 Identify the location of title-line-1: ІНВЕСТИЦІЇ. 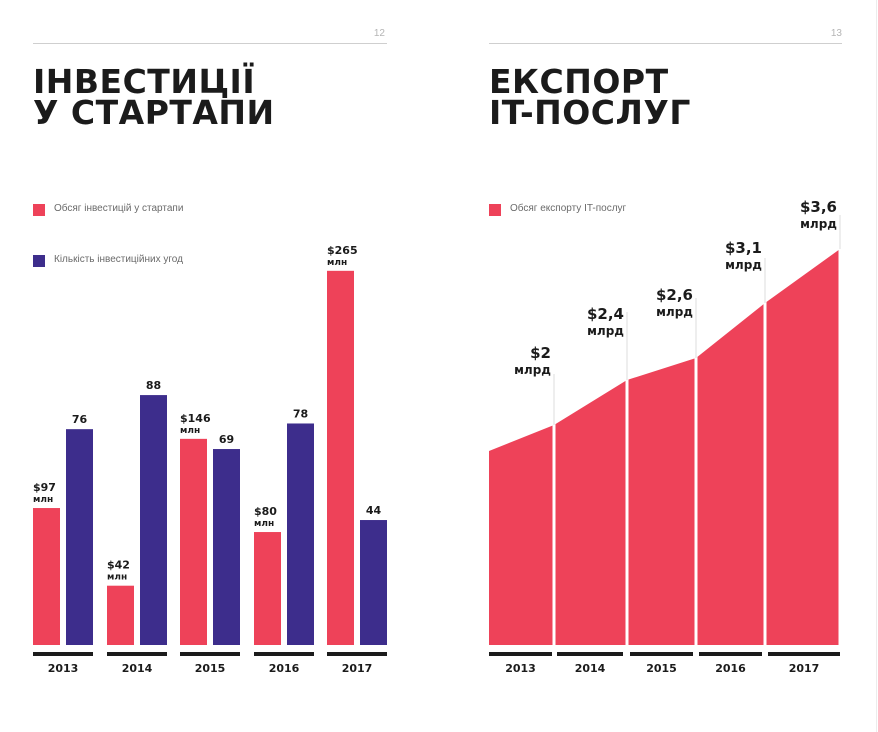
(144, 81).